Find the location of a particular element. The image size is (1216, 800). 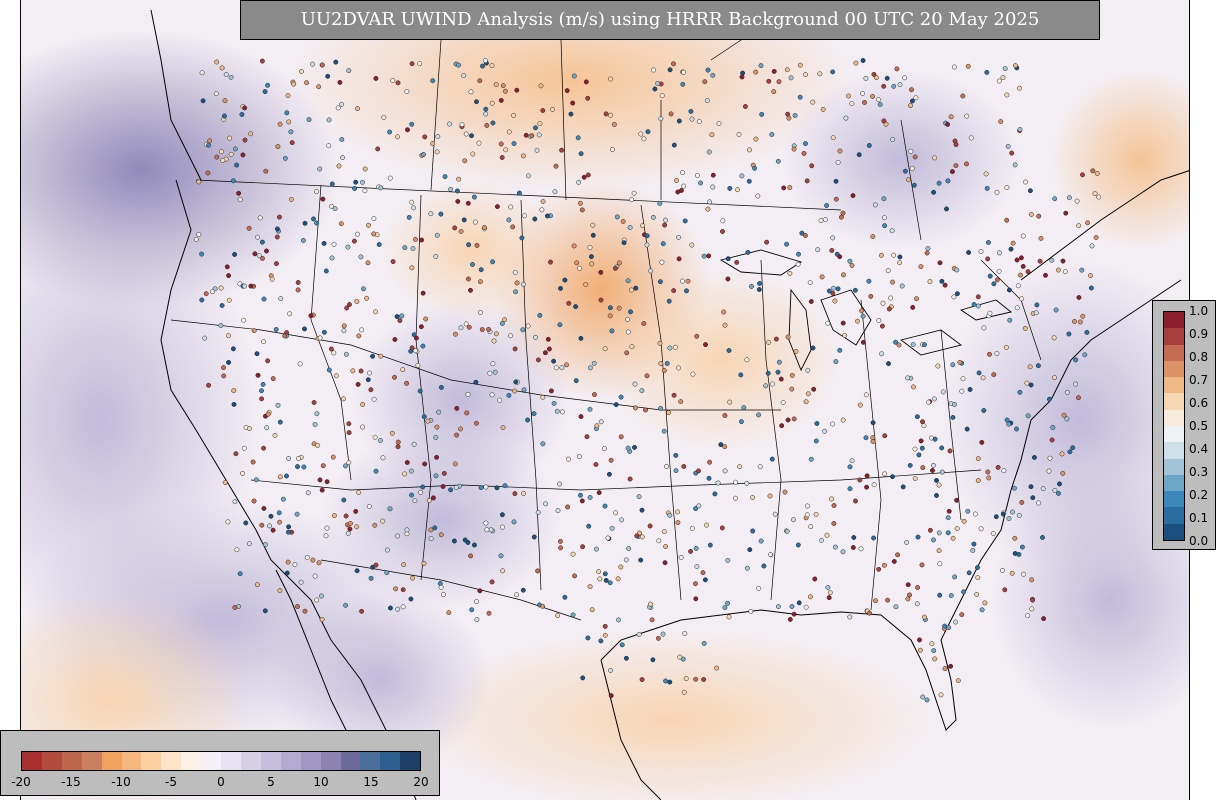

wind-colorbar-segment is located at coordinates (71, 761).